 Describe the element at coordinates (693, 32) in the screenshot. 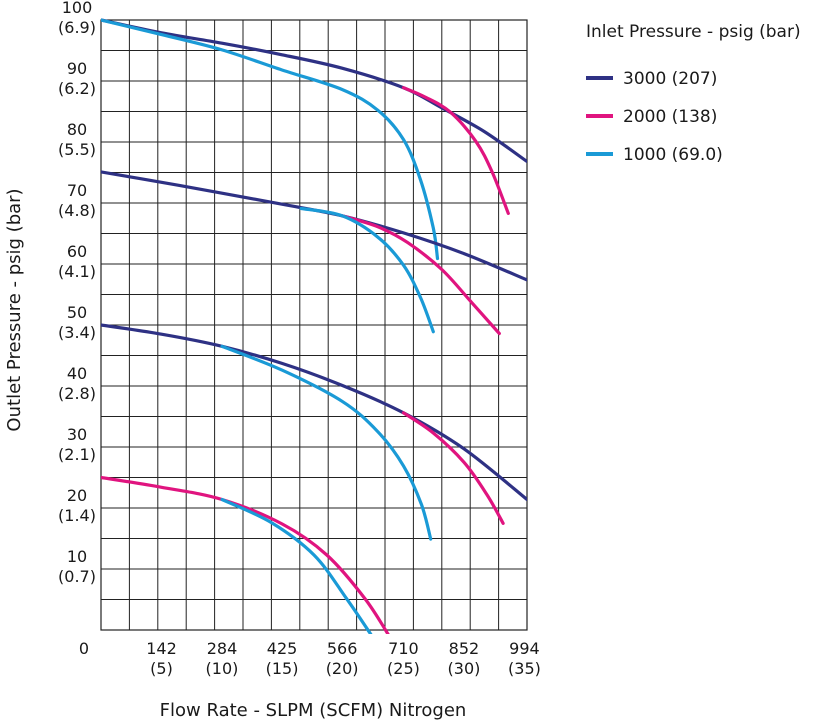

I see `legend-title: Inlet Pressure - psig (bar)` at that location.